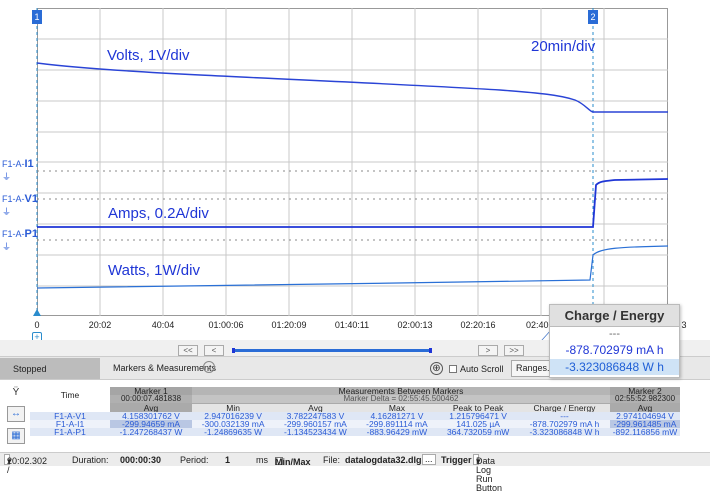  Describe the element at coordinates (487, 473) in the screenshot. I see `trigger-select: Data Log Run Button ▾` at that location.